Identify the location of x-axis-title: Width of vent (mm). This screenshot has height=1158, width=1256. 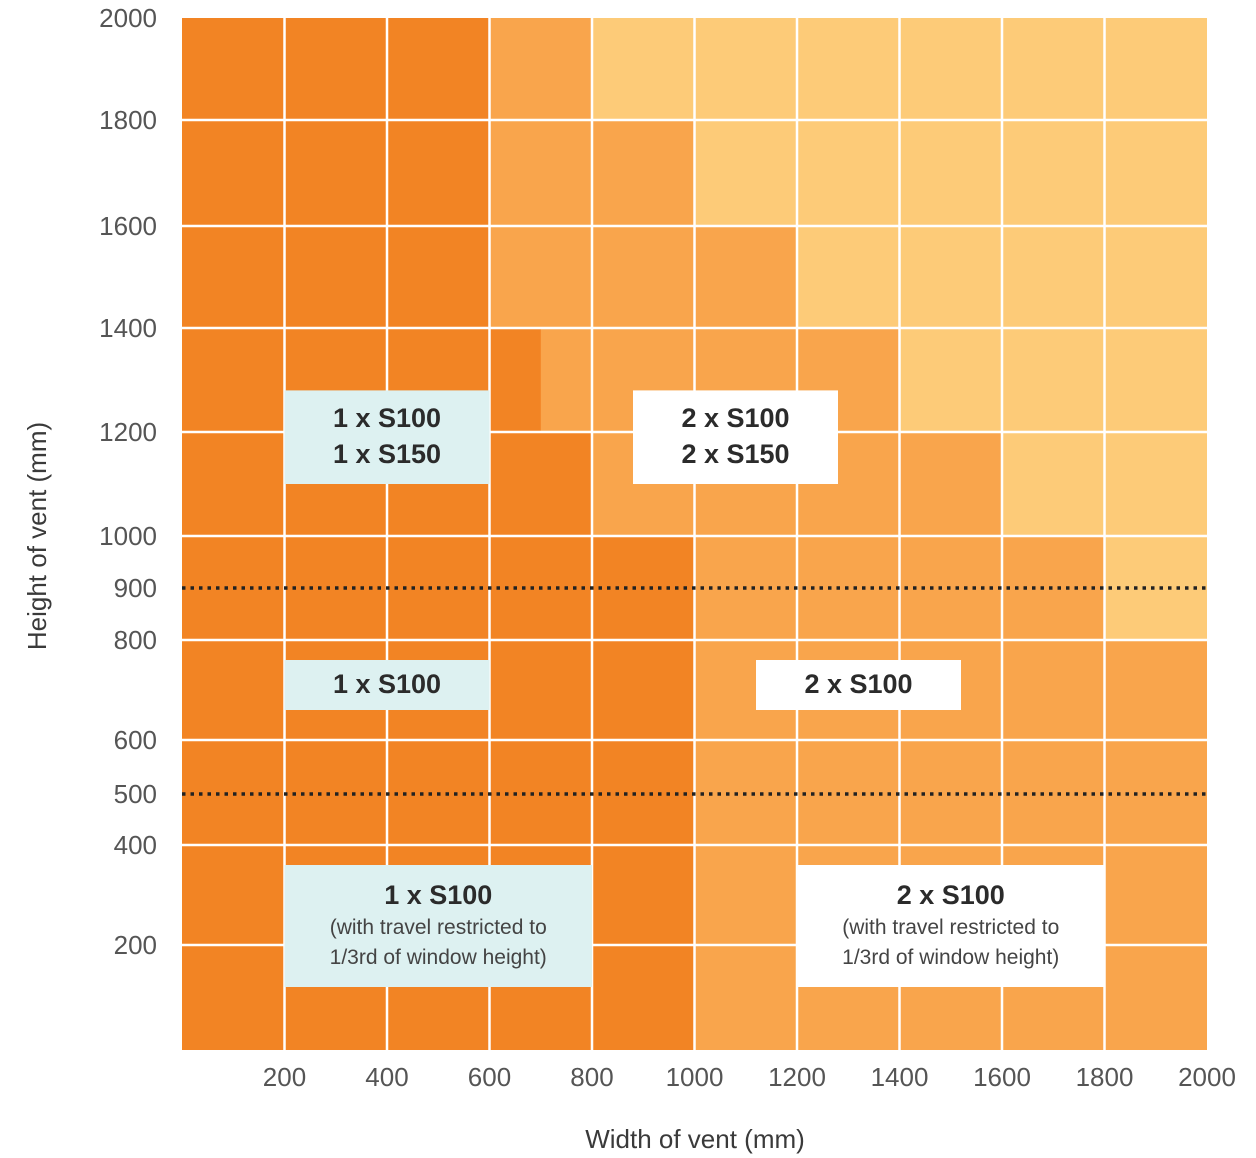
(695, 1139).